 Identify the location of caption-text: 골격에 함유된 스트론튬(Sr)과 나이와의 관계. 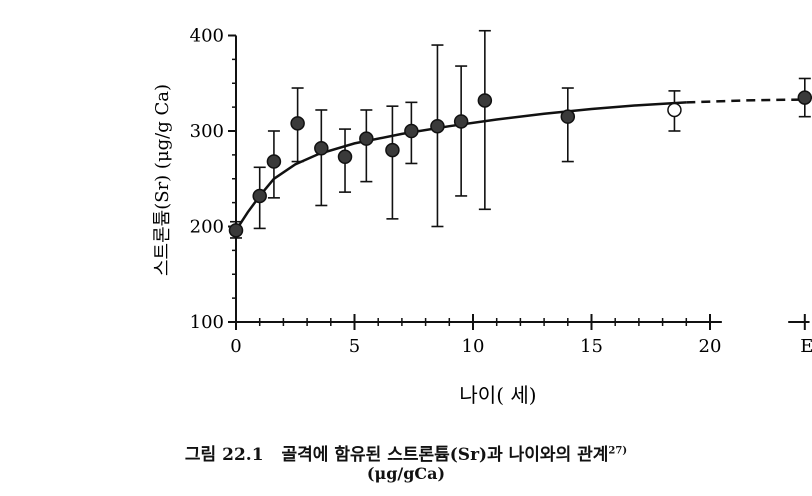
(445, 455).